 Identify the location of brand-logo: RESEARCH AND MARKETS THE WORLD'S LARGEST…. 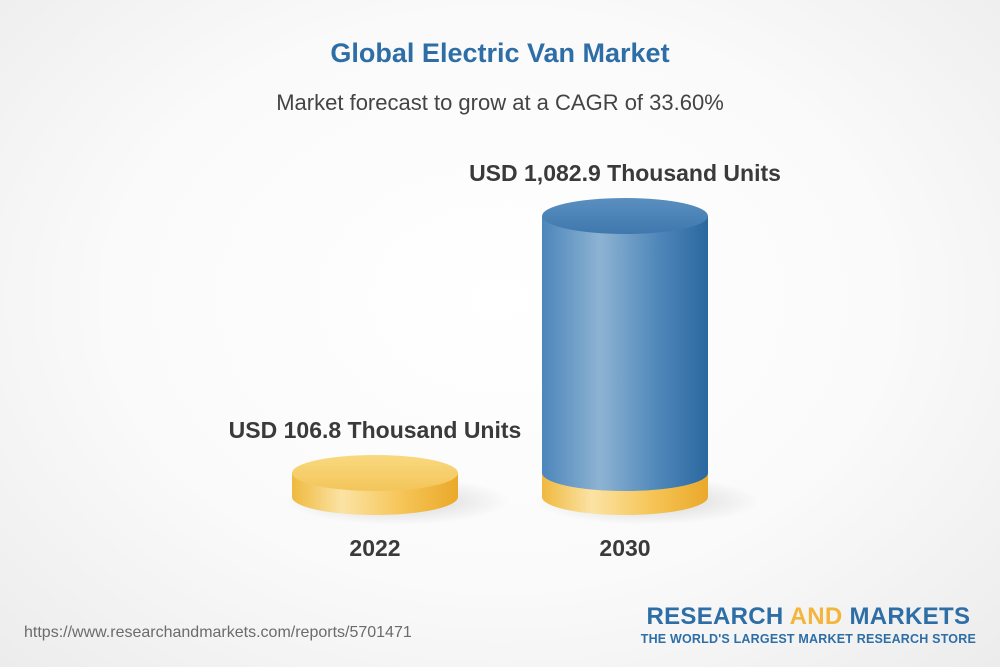
(808, 625).